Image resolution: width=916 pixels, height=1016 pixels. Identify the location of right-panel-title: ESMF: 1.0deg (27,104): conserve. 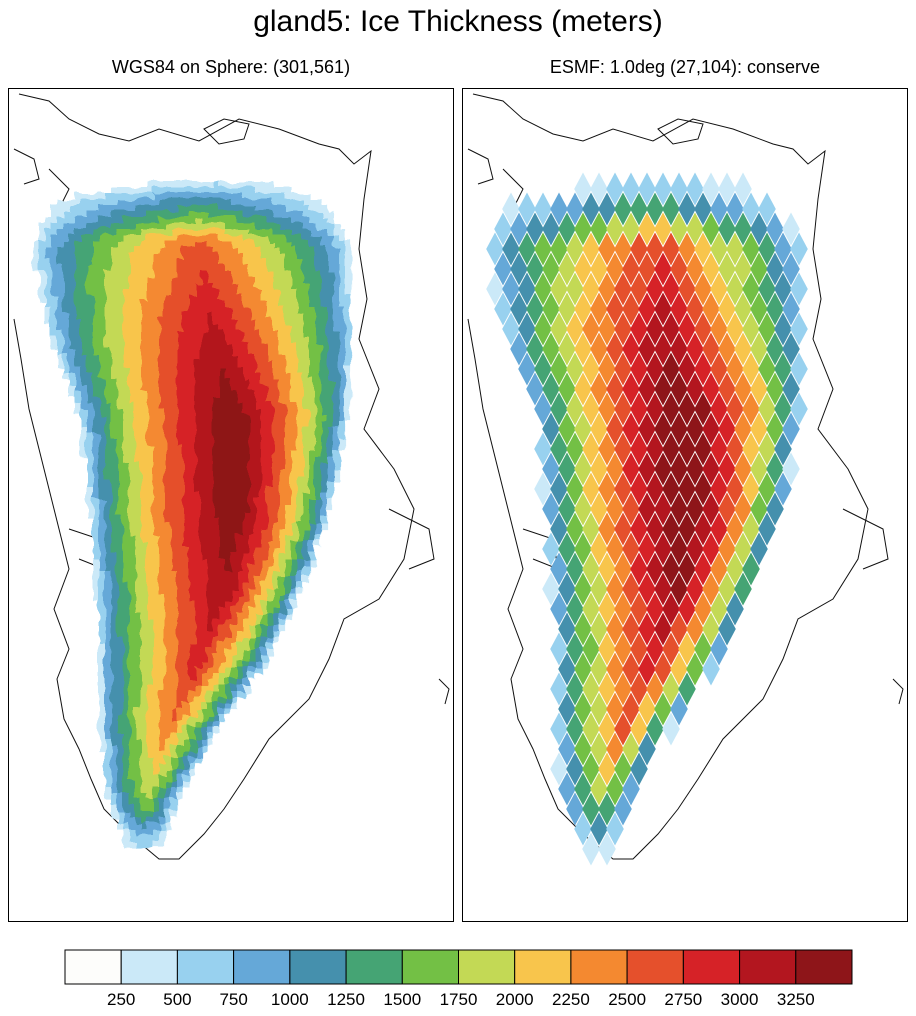
(685, 67).